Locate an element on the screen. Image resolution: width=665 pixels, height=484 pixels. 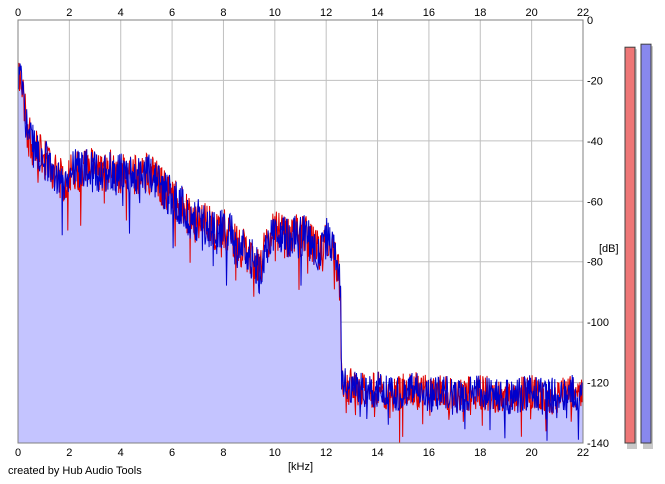
x-tick-label-bottom: 6 is located at coordinates (172, 453).